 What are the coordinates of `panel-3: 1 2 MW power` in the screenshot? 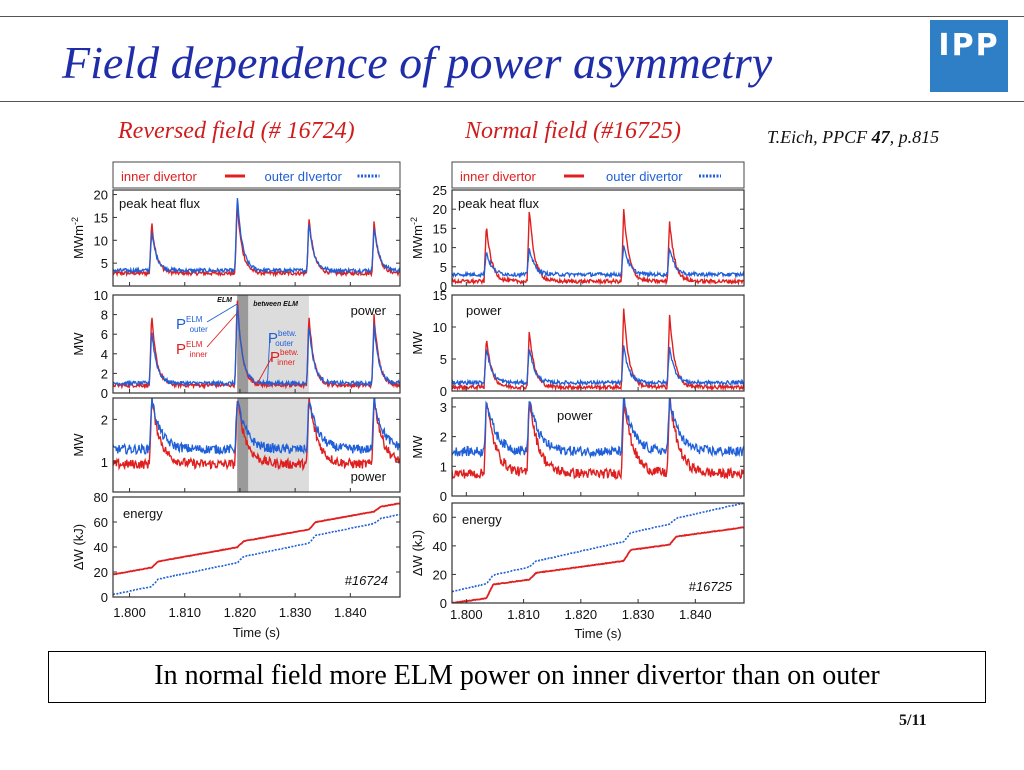 It's located at (236, 445).